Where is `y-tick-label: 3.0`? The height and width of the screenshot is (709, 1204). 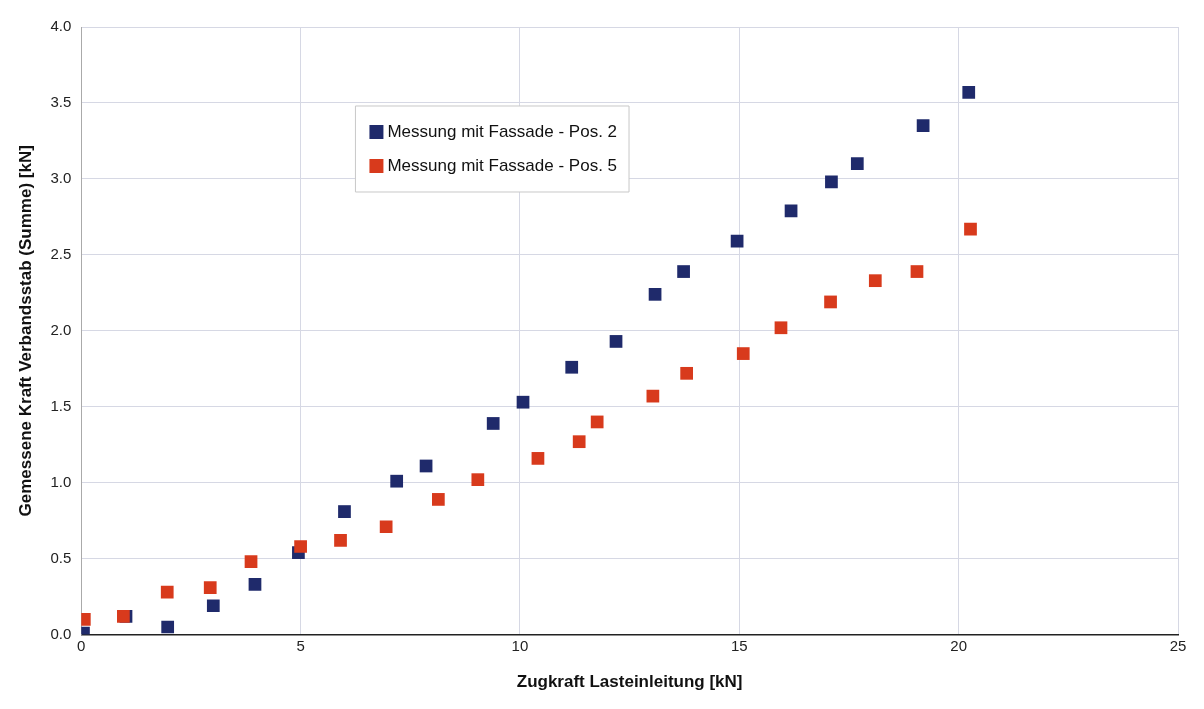 y-tick-label: 3.0 is located at coordinates (61, 178).